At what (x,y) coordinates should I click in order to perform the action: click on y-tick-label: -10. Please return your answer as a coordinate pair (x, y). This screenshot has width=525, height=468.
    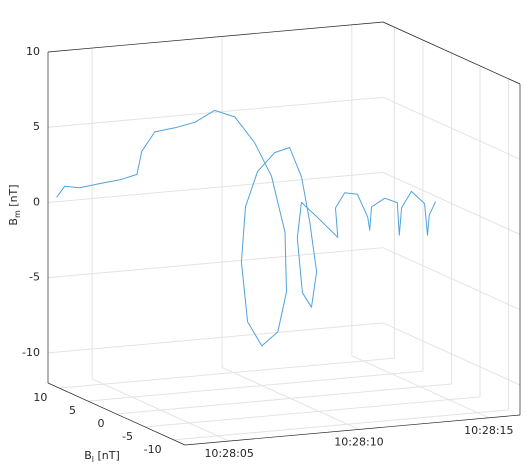
    Looking at the image, I should click on (153, 449).